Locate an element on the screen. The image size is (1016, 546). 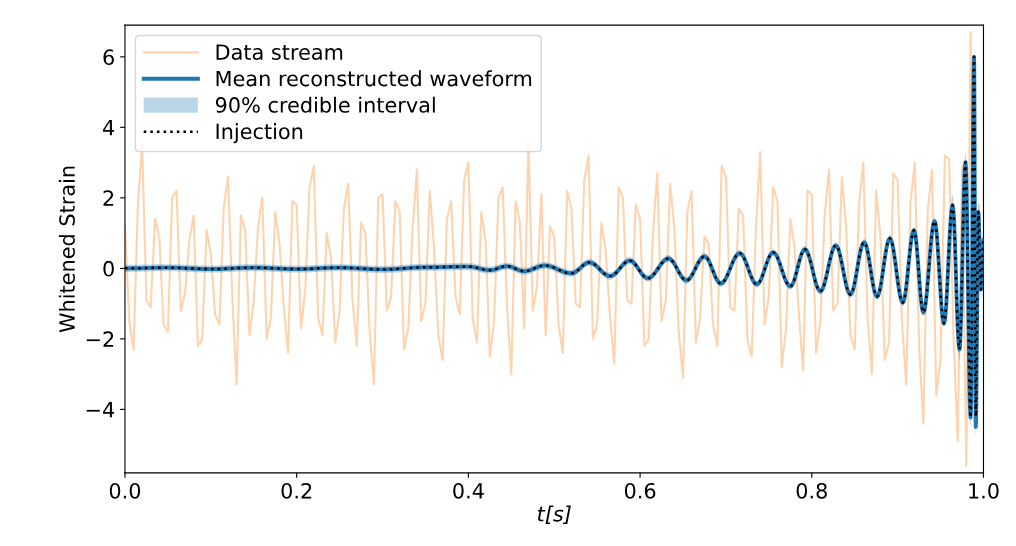
x-tick-label: 1.0 is located at coordinates (984, 490).